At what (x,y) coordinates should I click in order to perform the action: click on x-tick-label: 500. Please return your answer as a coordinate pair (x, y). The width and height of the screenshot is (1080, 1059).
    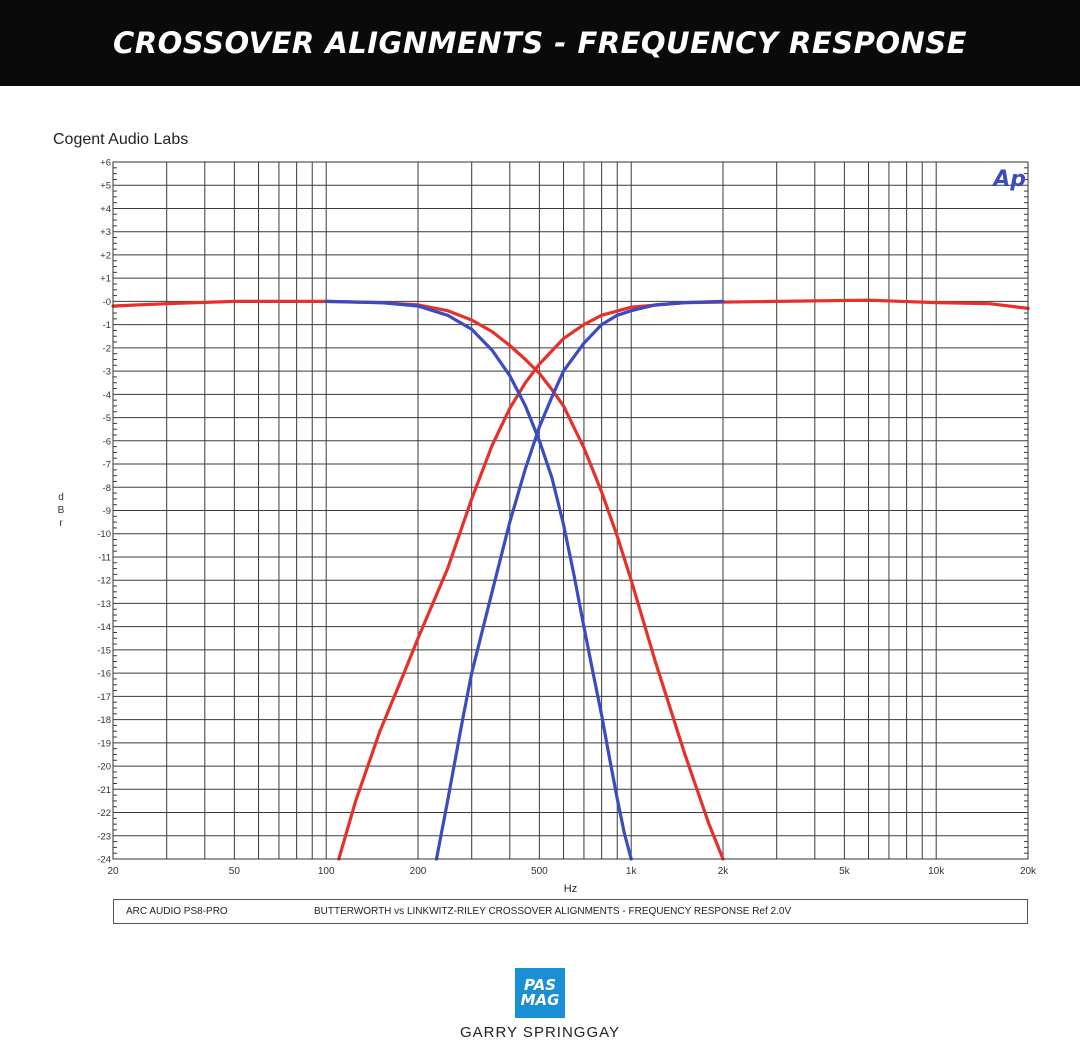
    Looking at the image, I should click on (539, 871).